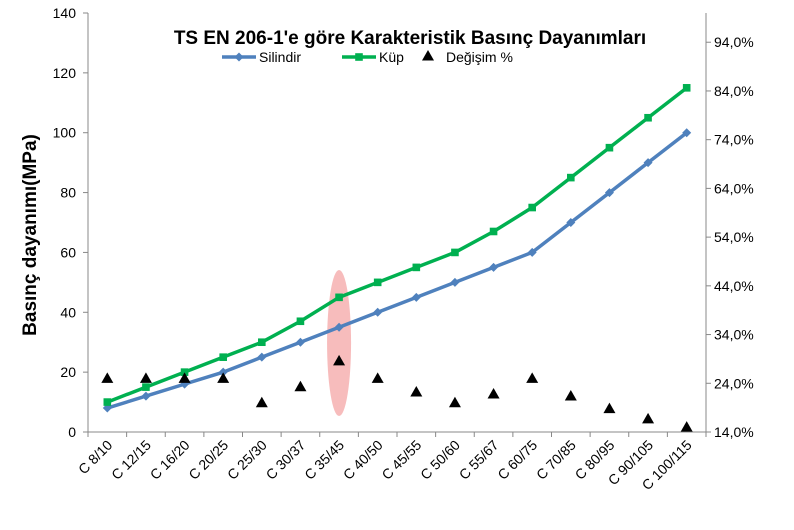 The height and width of the screenshot is (530, 794). I want to click on legend-label-kup: Küp, so click(391, 57).